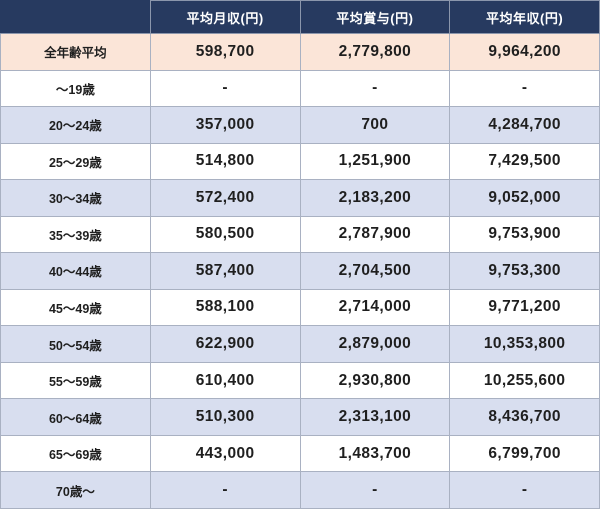 The height and width of the screenshot is (509, 600). I want to click on table-row: 45～49歳 588,100 2,714,000 9,771,200, so click(300, 307).